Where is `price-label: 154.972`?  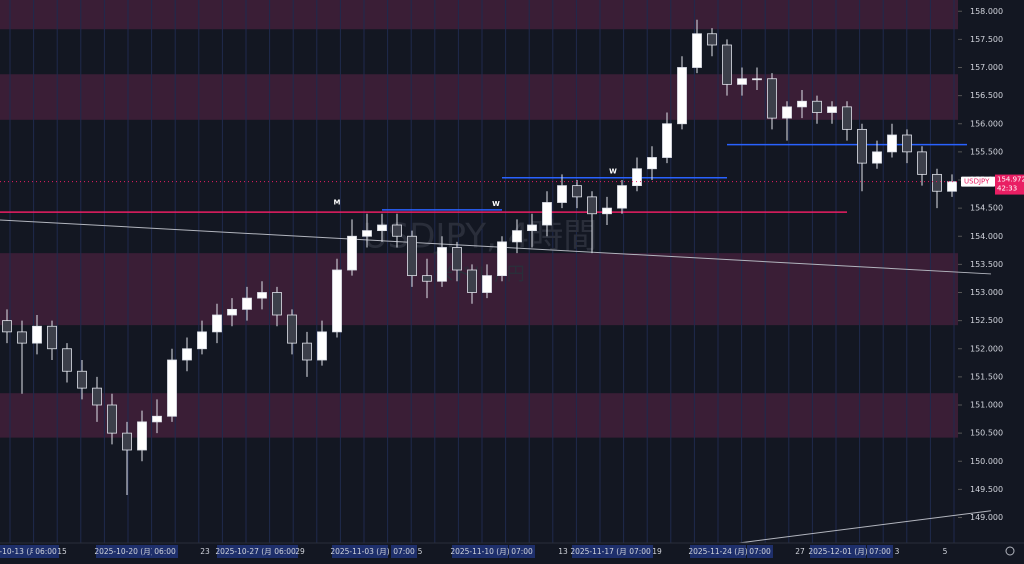 price-label: 154.972 is located at coordinates (1010, 180).